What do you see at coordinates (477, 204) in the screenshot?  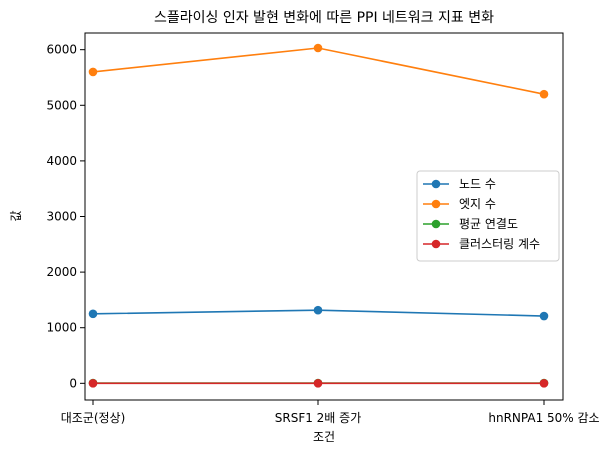 I see `legend-label: 엣지 수` at bounding box center [477, 204].